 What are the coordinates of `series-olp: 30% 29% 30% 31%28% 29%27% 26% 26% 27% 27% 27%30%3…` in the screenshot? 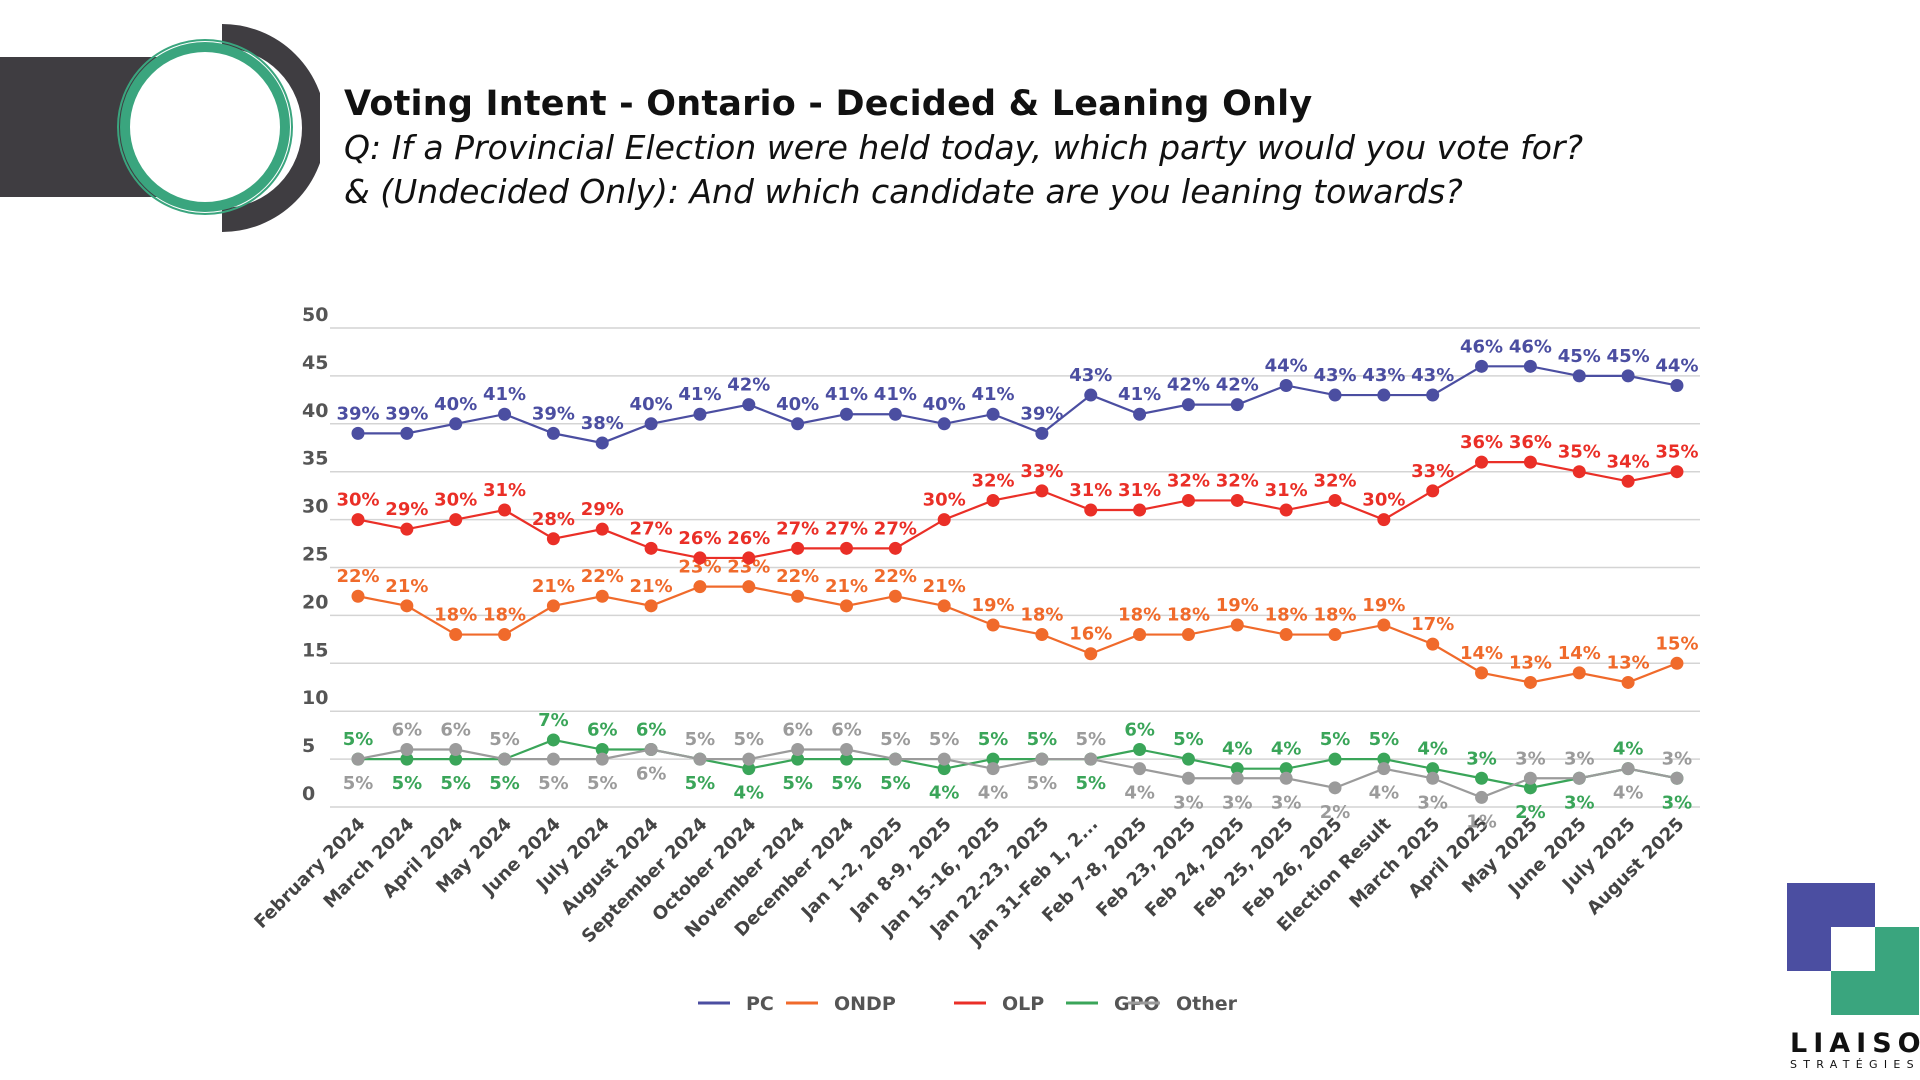 It's located at (1017, 498).